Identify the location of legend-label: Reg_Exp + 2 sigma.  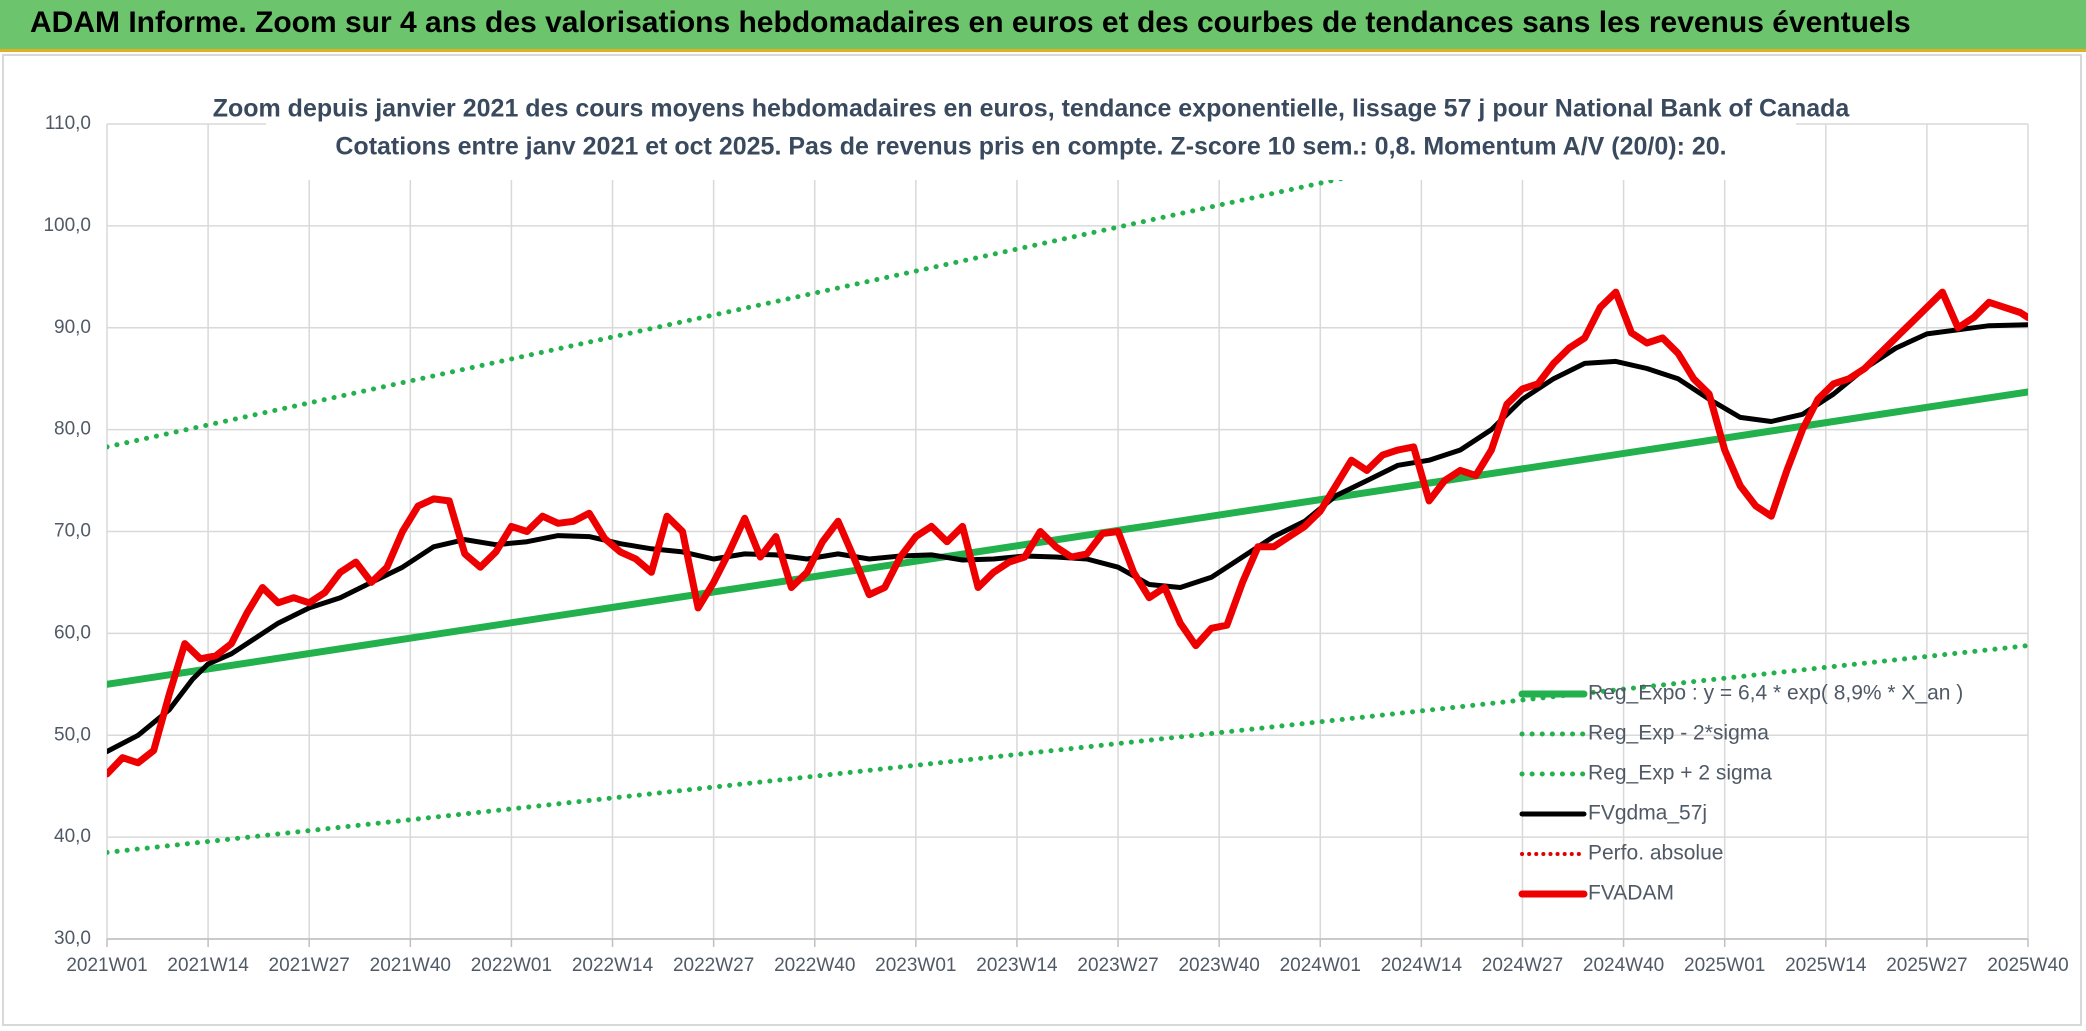
(1680, 773).